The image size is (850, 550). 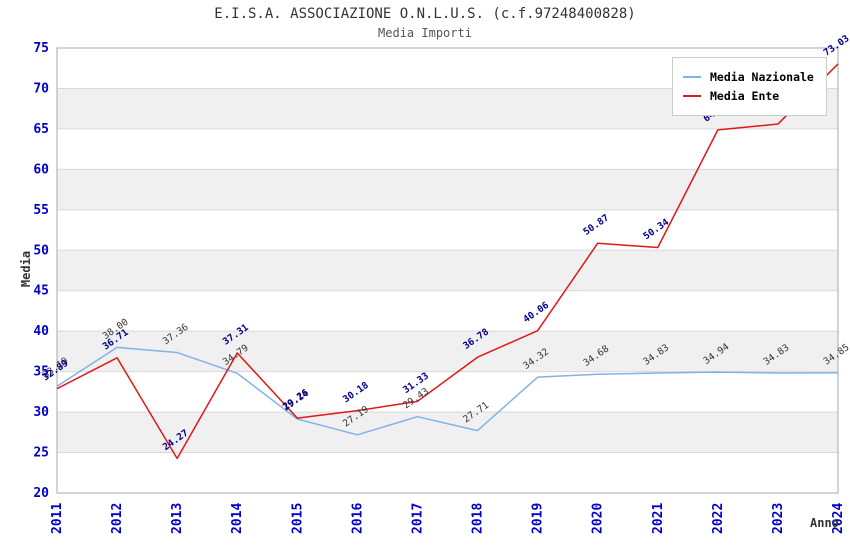 I want to click on x-tick-label: 2021, so click(x=658, y=518).